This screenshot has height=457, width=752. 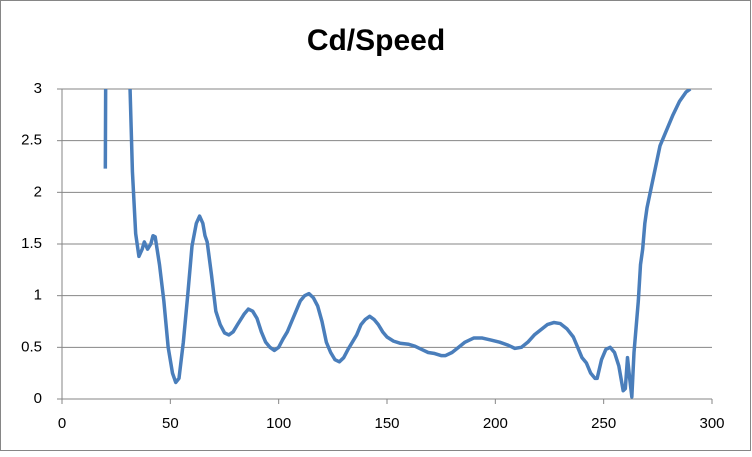 I want to click on x-tick-label: 100, so click(x=278, y=423).